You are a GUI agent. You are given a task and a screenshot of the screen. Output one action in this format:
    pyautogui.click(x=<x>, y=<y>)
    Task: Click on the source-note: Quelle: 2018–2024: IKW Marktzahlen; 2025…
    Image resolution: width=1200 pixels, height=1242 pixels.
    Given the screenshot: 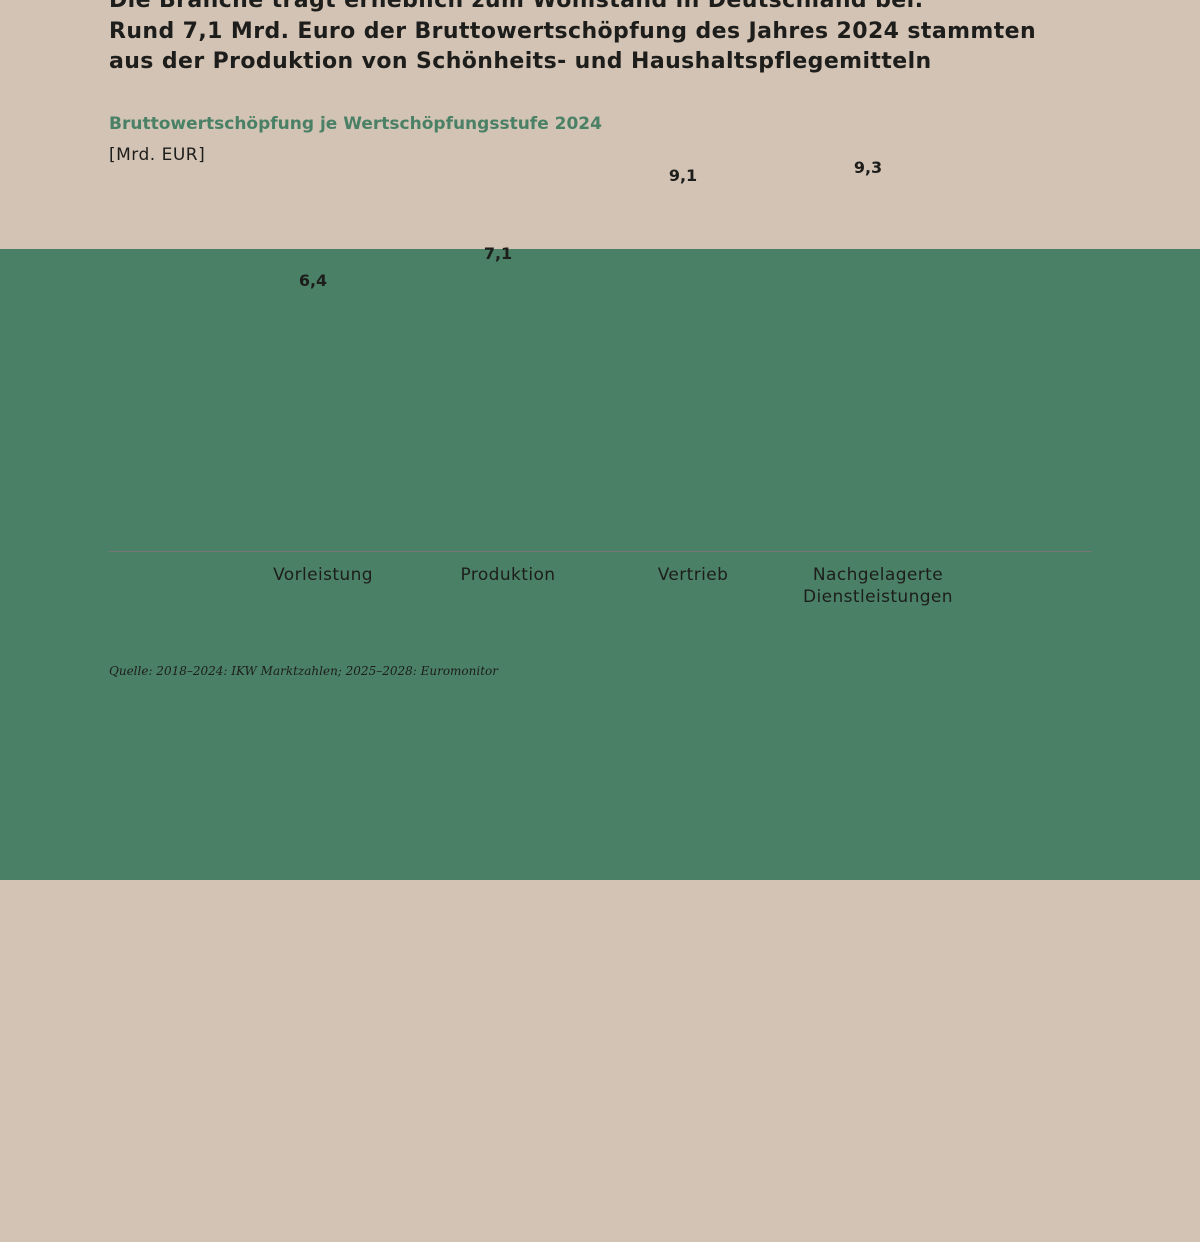 What is the action you would take?
    pyautogui.click(x=304, y=671)
    